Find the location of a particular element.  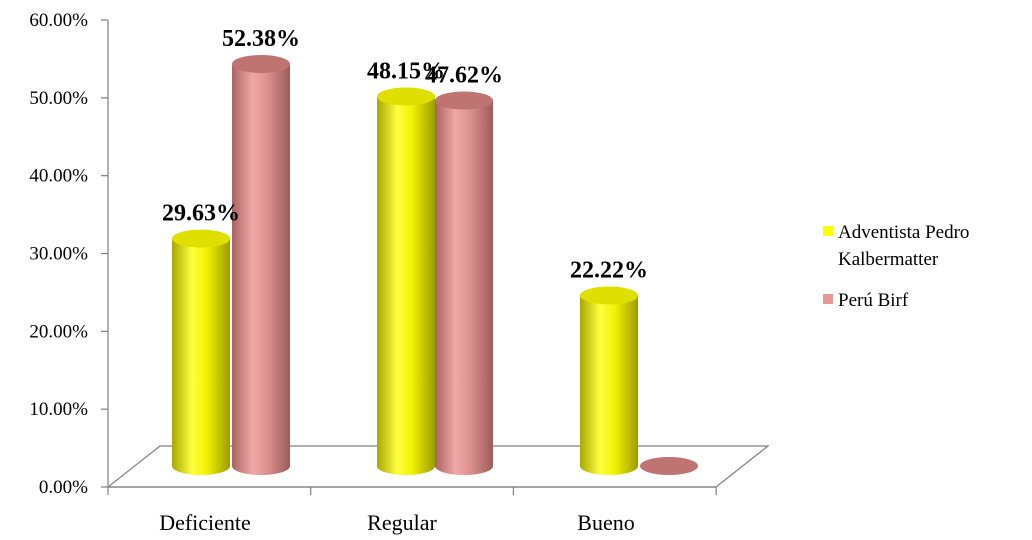

y-tick-label: 30.00% is located at coordinates (58, 254).